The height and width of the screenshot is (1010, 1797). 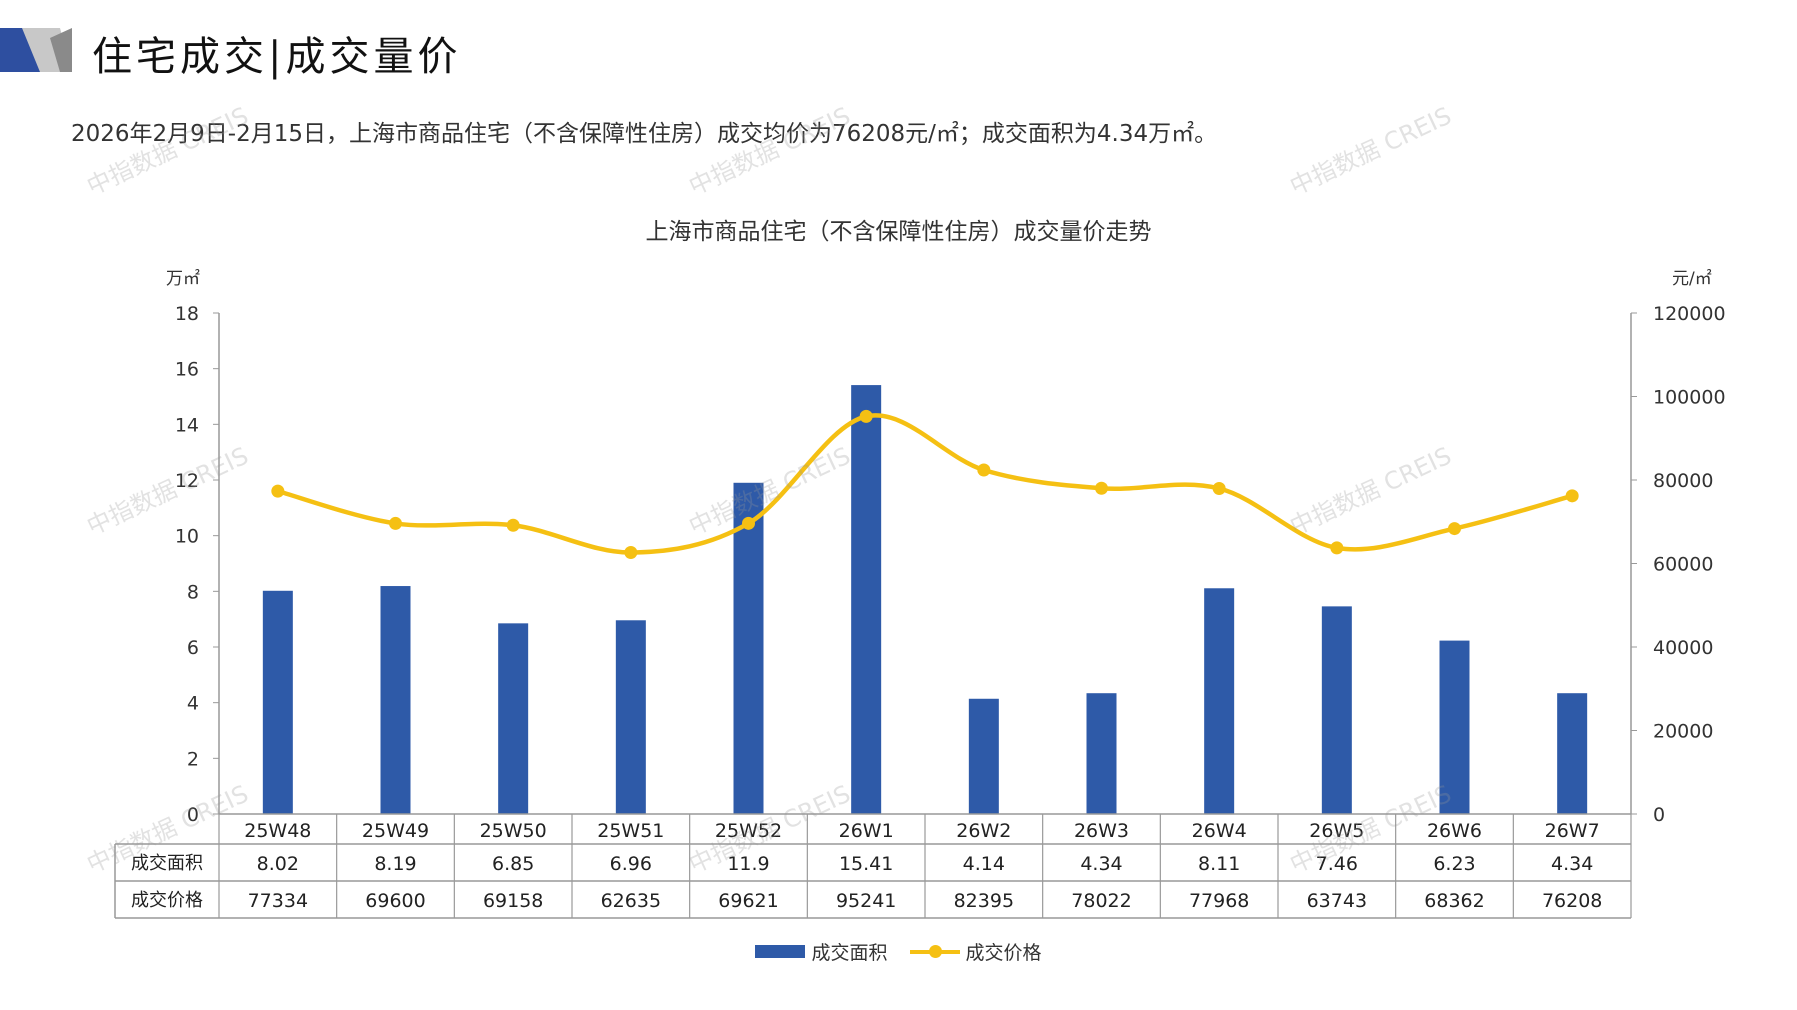 I want to click on legend-line-swatch, so click(x=934, y=951).